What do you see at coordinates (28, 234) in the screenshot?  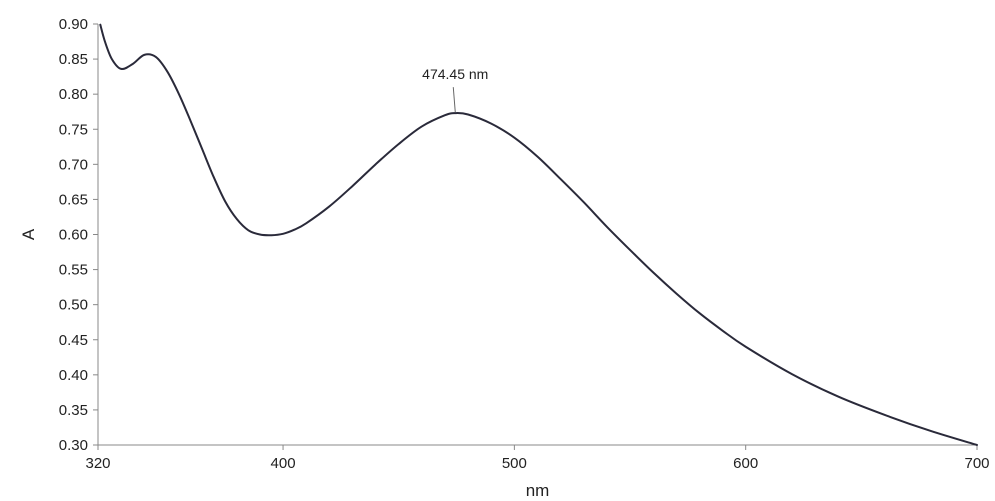 I see `y-axis-title: A` at bounding box center [28, 234].